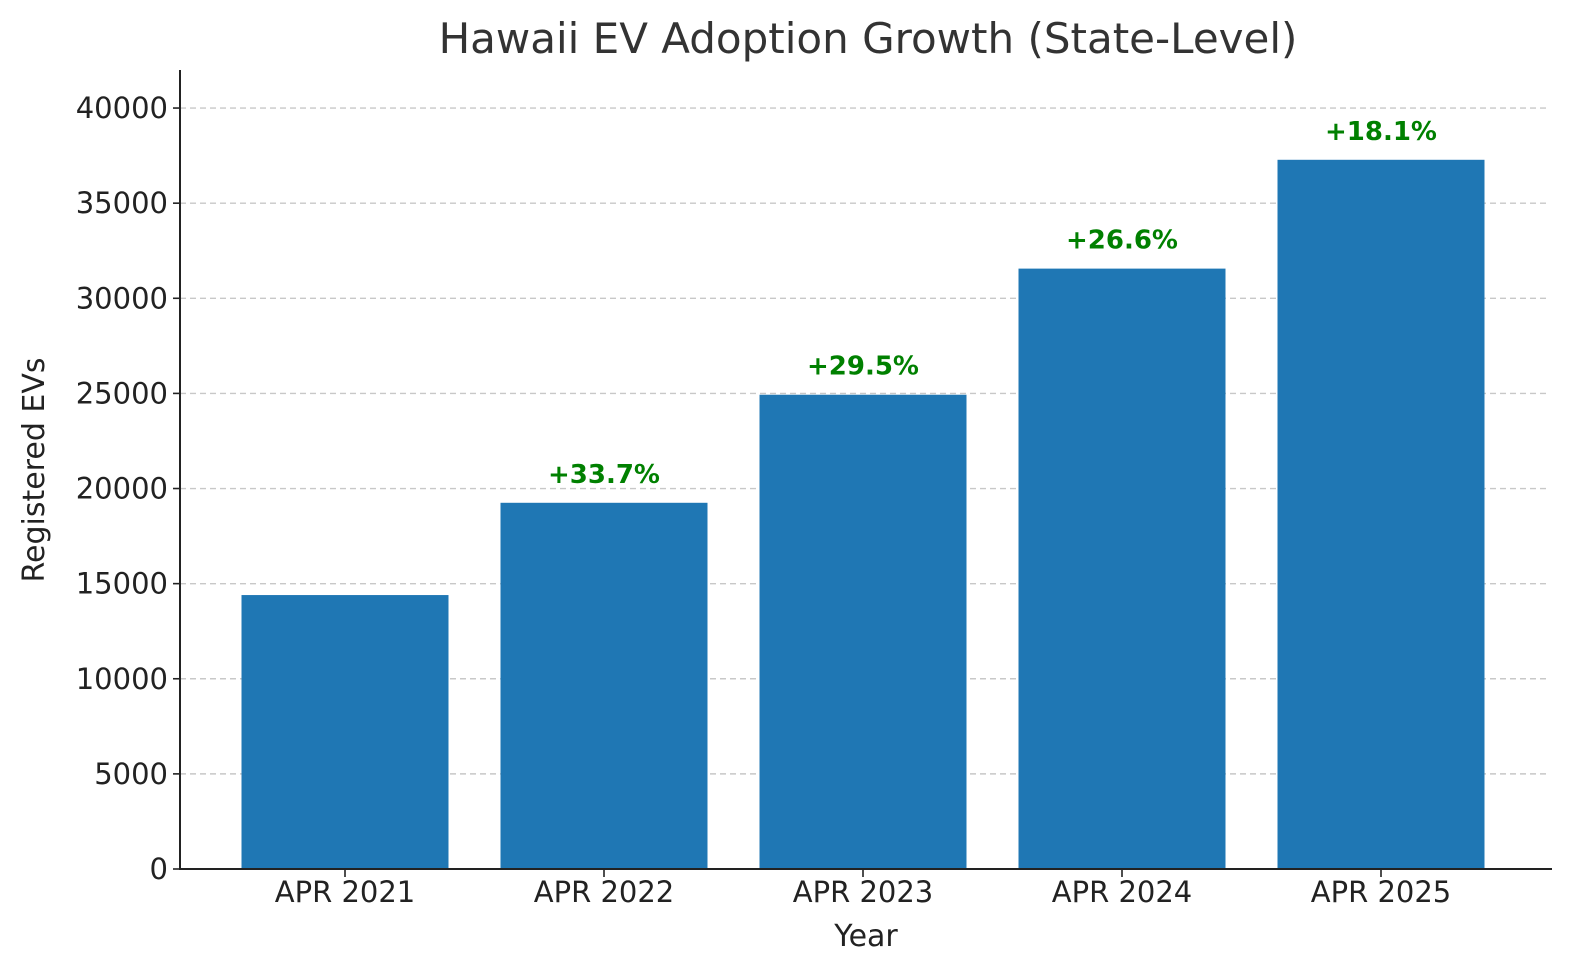 This screenshot has width=1580, height=980. What do you see at coordinates (865, 936) in the screenshot?
I see `x-axis-label: Year` at bounding box center [865, 936].